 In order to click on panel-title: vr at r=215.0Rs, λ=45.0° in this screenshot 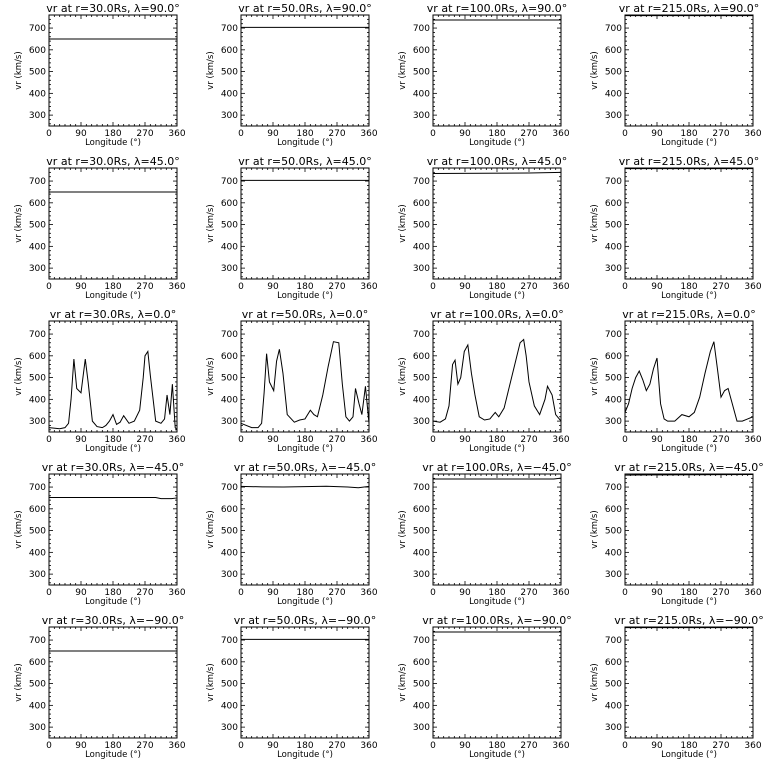, I will do `click(689, 161)`.